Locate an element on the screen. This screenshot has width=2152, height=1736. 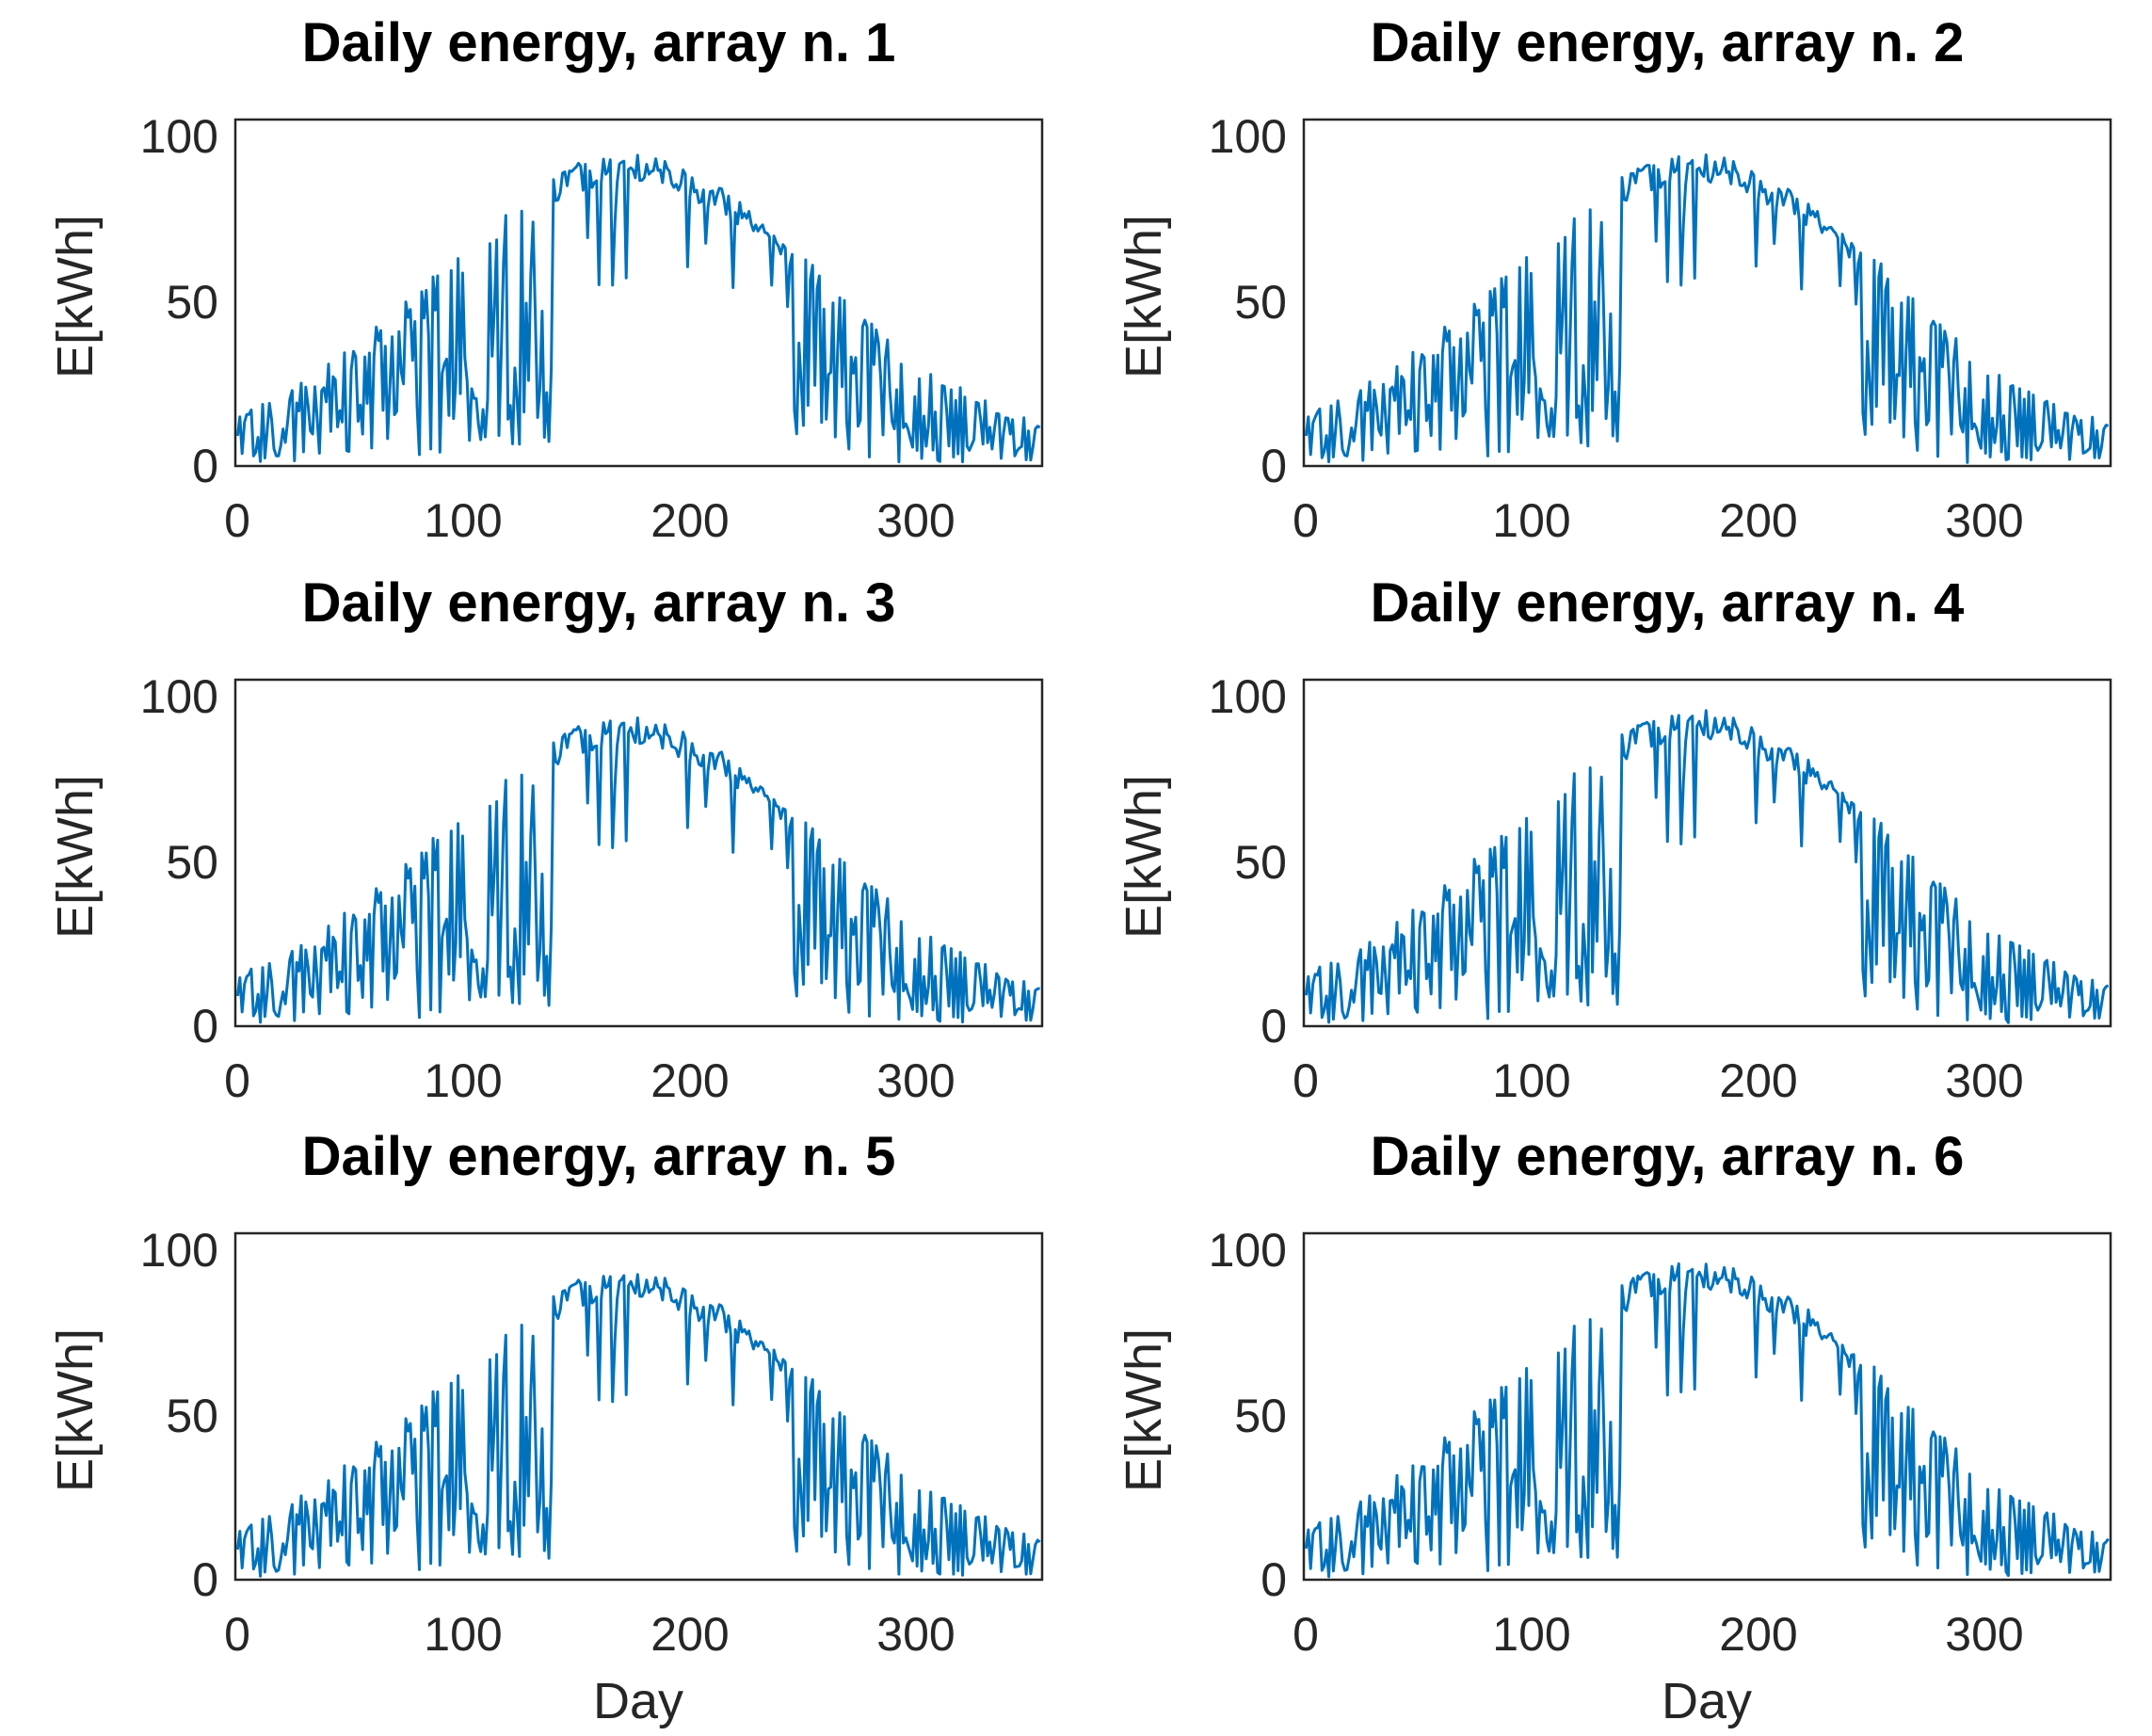
subplot-title: Daily energy, array n. 2 is located at coordinates (1668, 43).